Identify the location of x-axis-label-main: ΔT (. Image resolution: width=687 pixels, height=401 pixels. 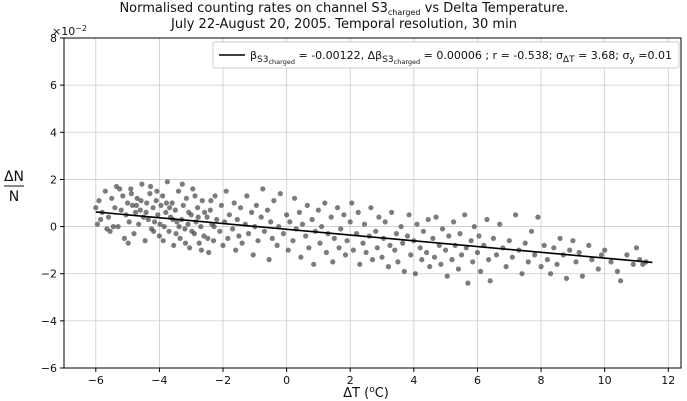
(356, 393).